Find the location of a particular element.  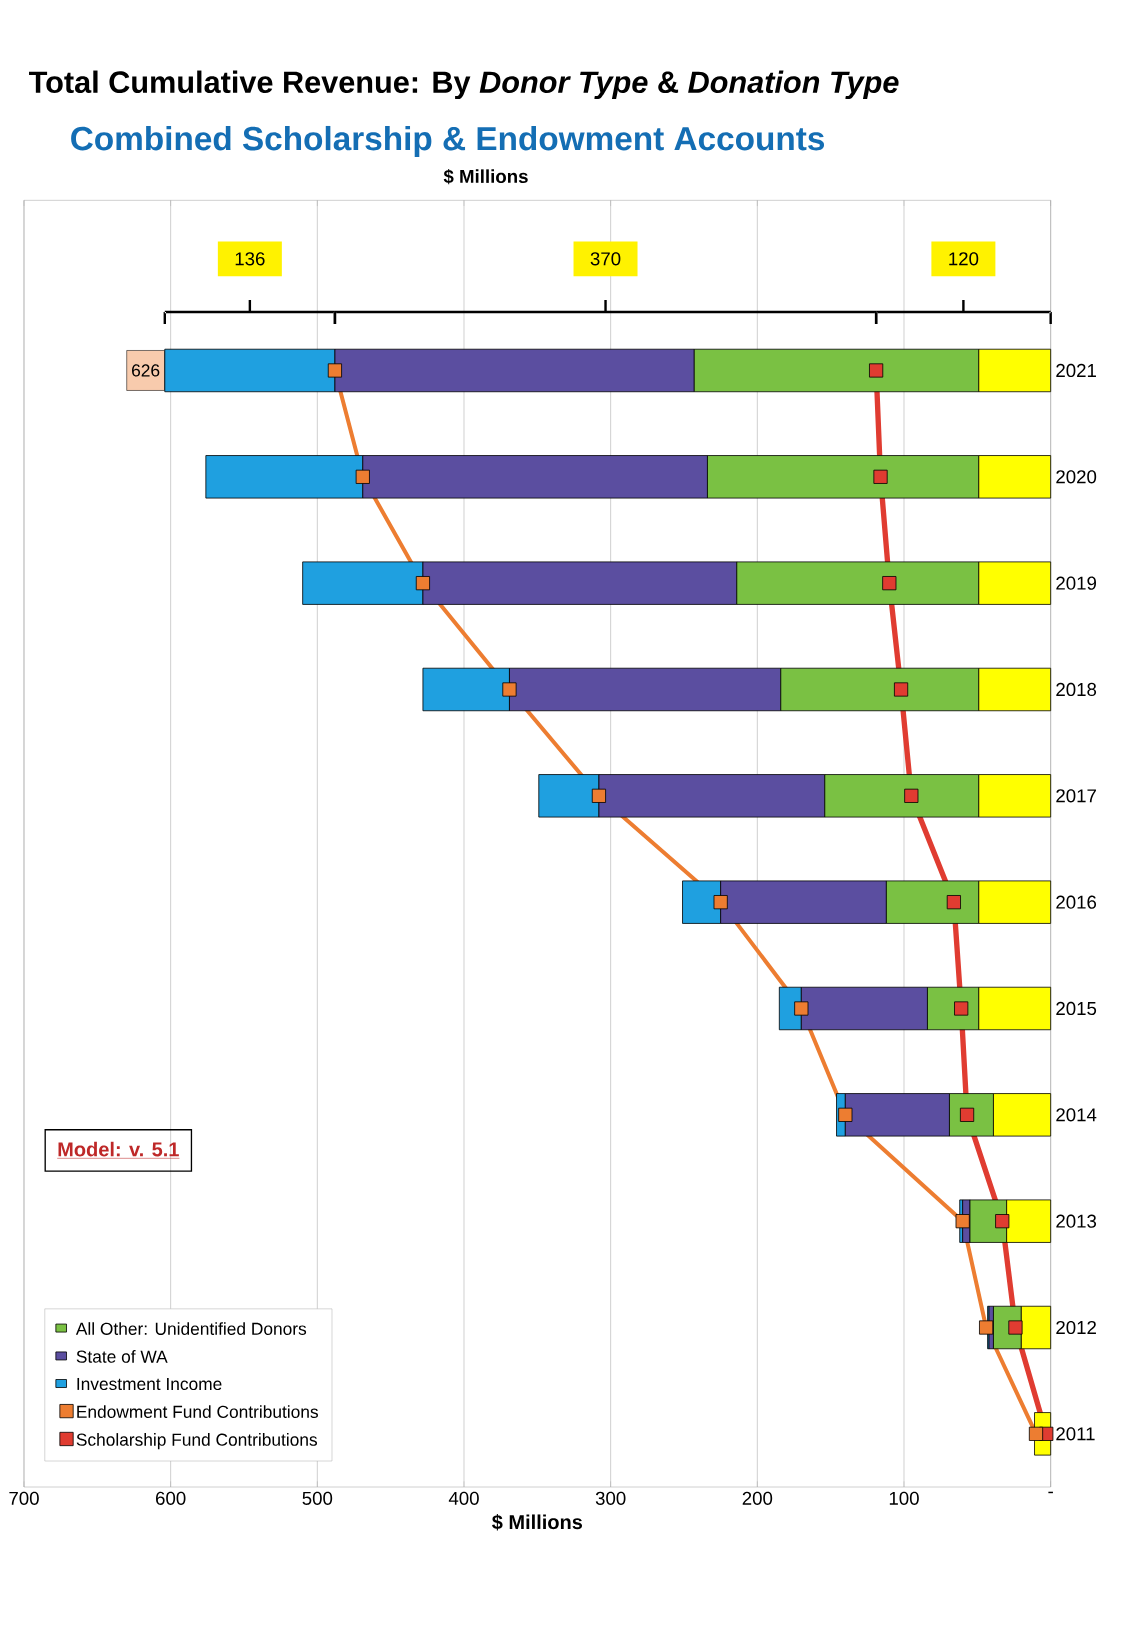

x-tick-label: 100 is located at coordinates (904, 1498).